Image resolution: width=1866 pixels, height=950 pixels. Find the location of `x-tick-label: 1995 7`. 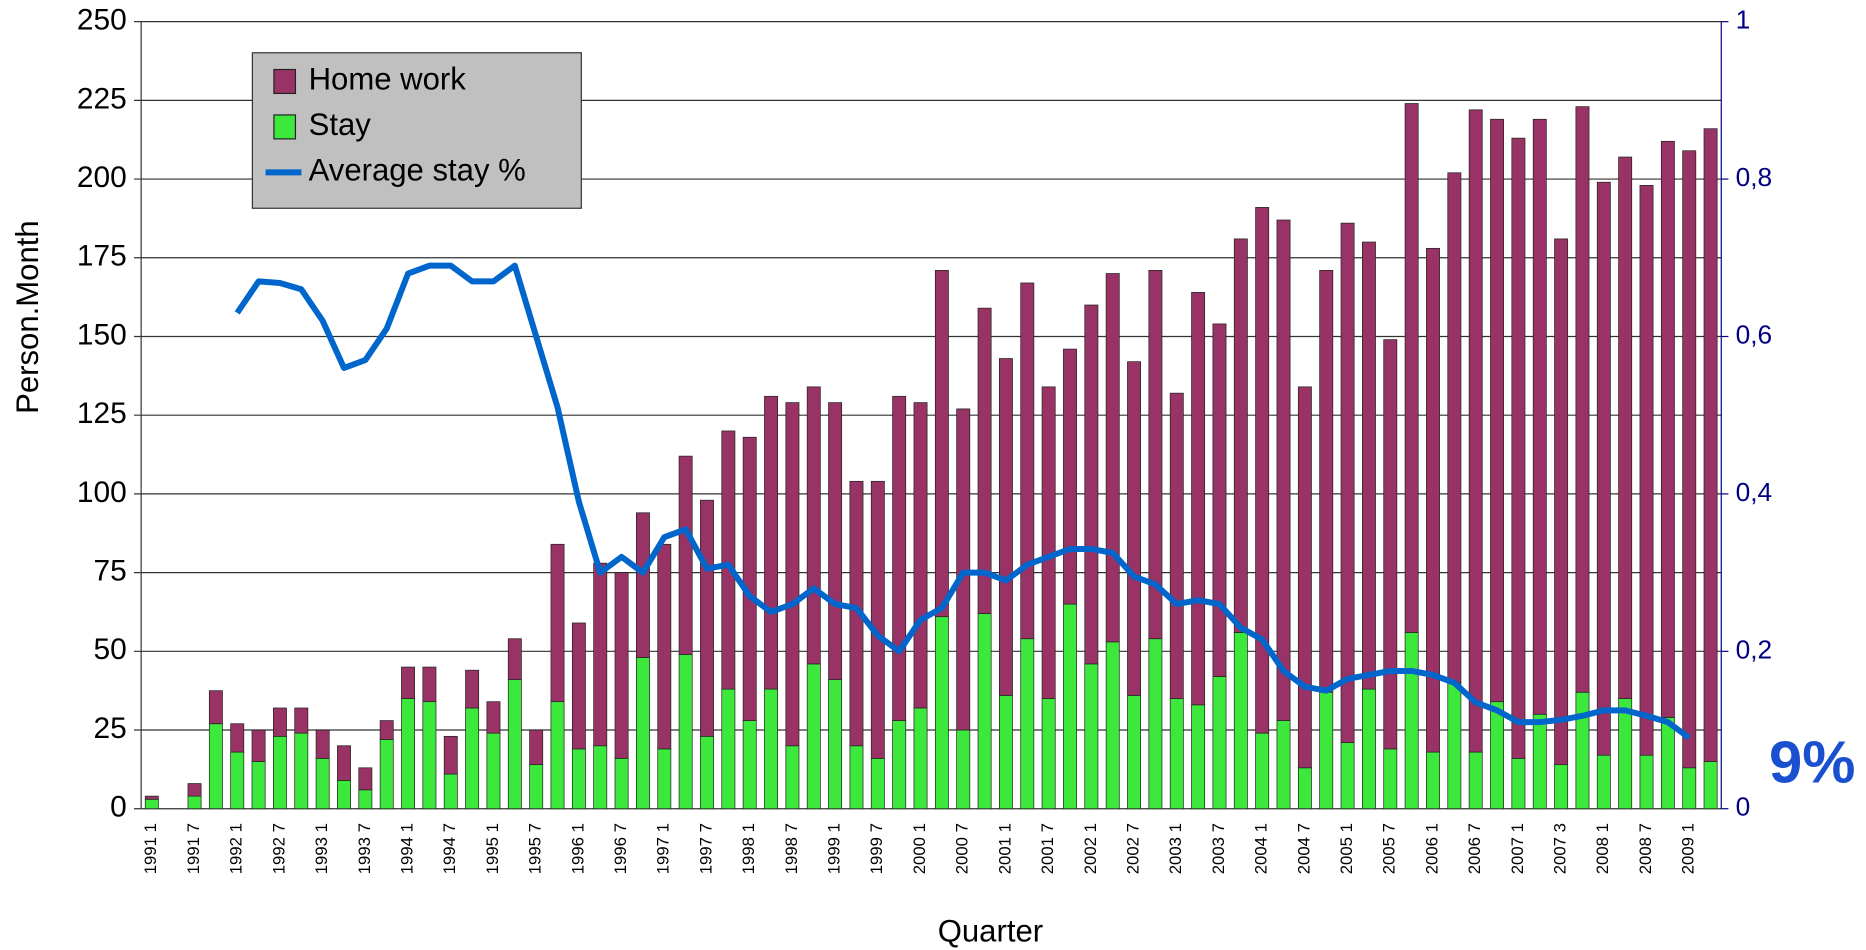

x-tick-label: 1995 7 is located at coordinates (535, 848).